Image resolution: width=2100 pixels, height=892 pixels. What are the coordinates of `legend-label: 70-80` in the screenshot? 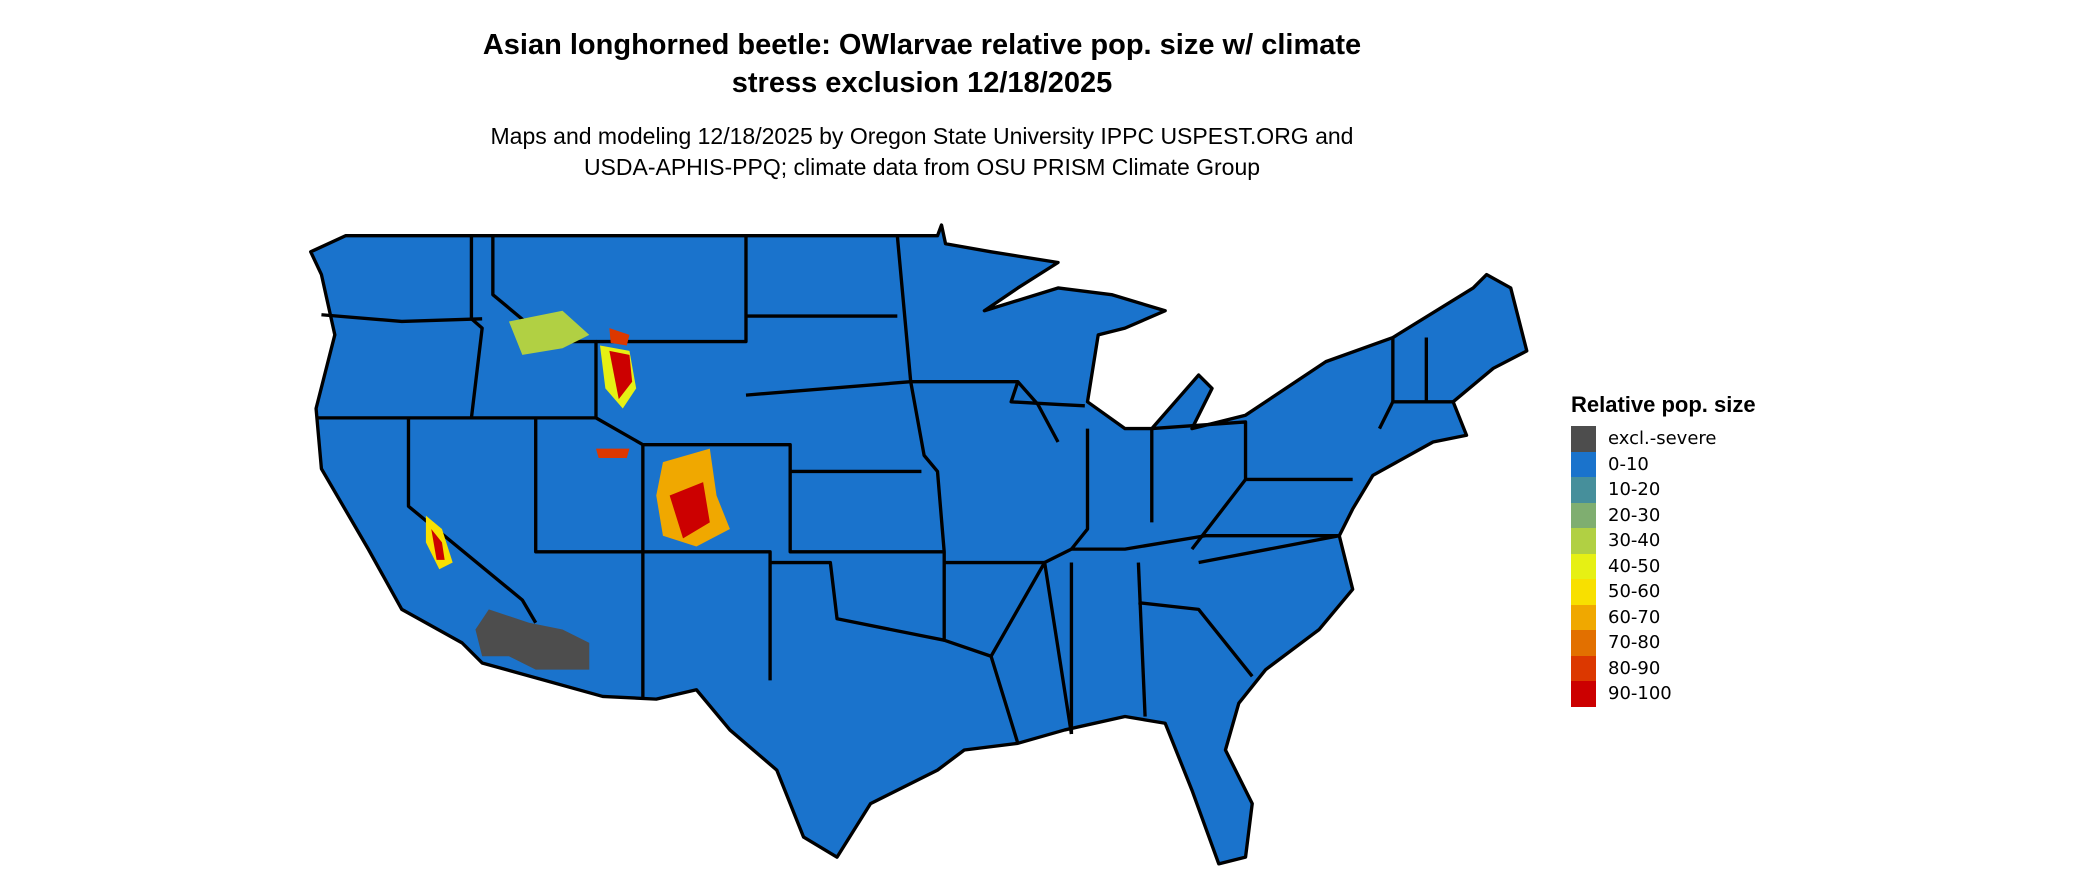 It's located at (1634, 643).